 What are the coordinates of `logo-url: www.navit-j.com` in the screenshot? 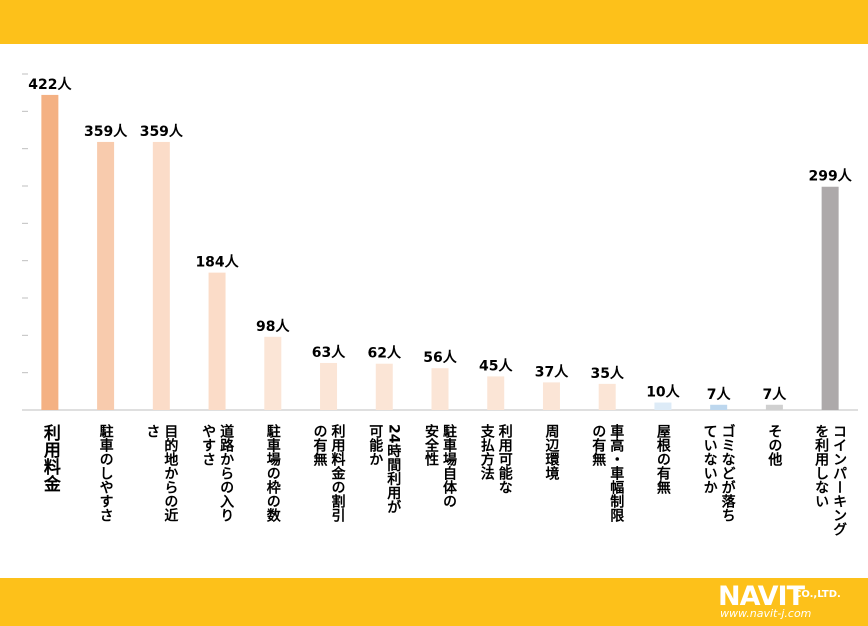 It's located at (766, 613).